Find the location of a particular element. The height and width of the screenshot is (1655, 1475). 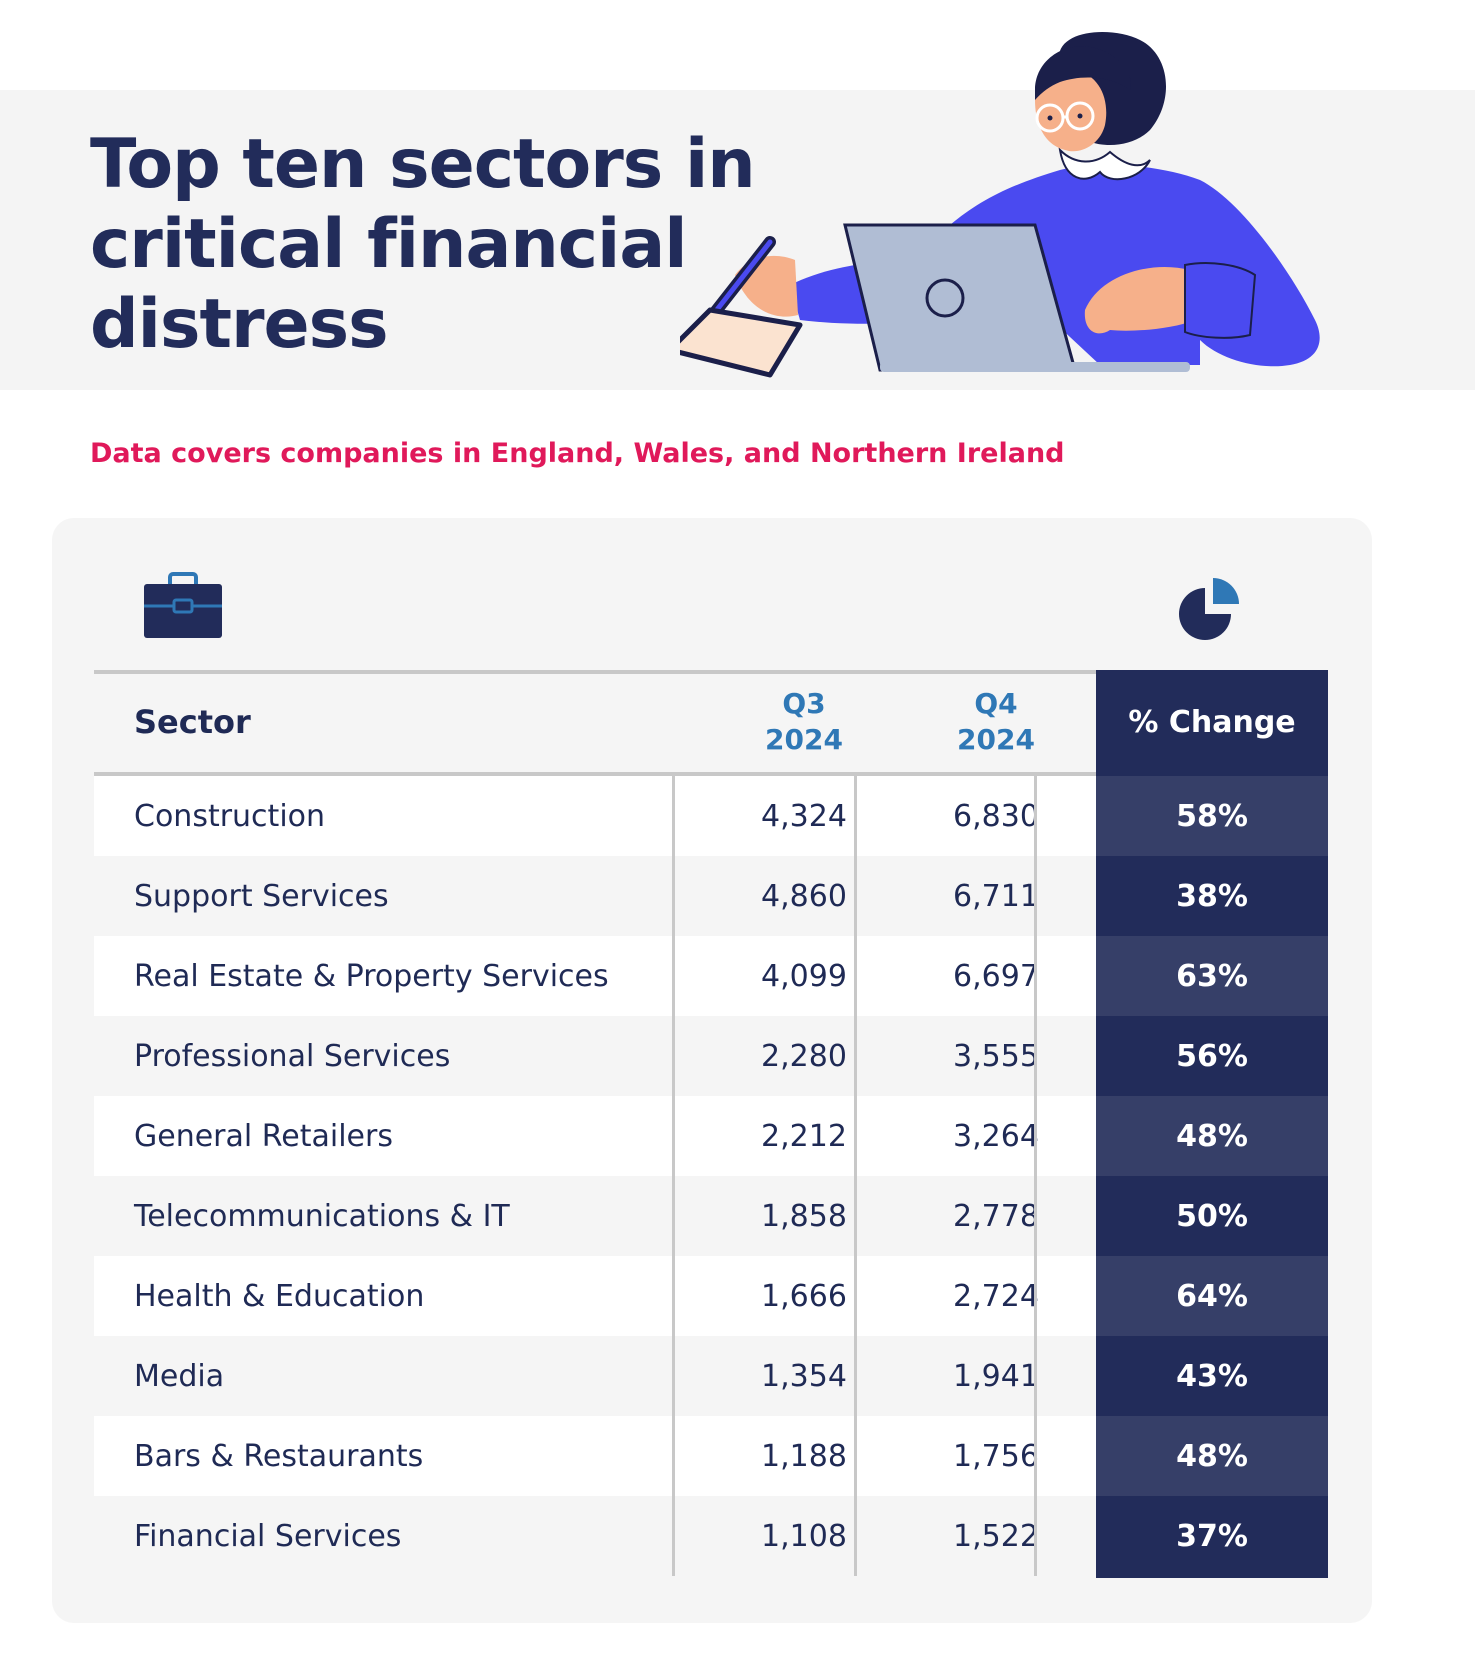

header-sector: Sector is located at coordinates (192, 722).